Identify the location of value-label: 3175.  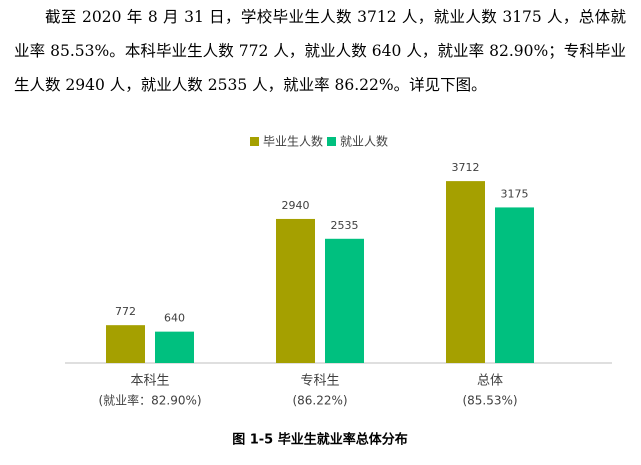
(515, 193).